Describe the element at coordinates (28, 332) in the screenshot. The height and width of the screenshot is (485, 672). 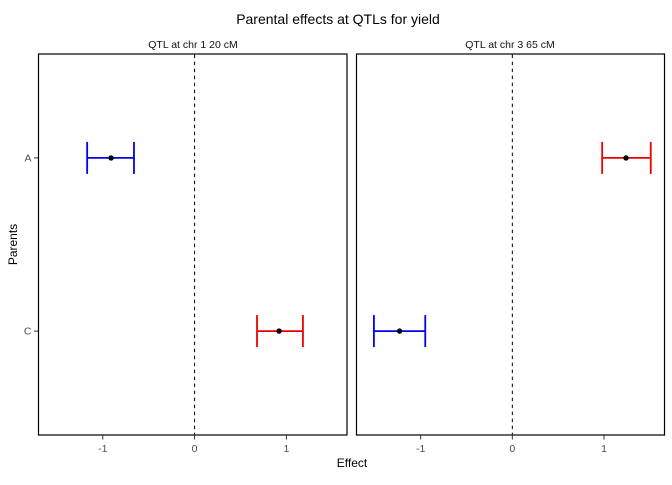
I see `y-tick-label: C` at that location.